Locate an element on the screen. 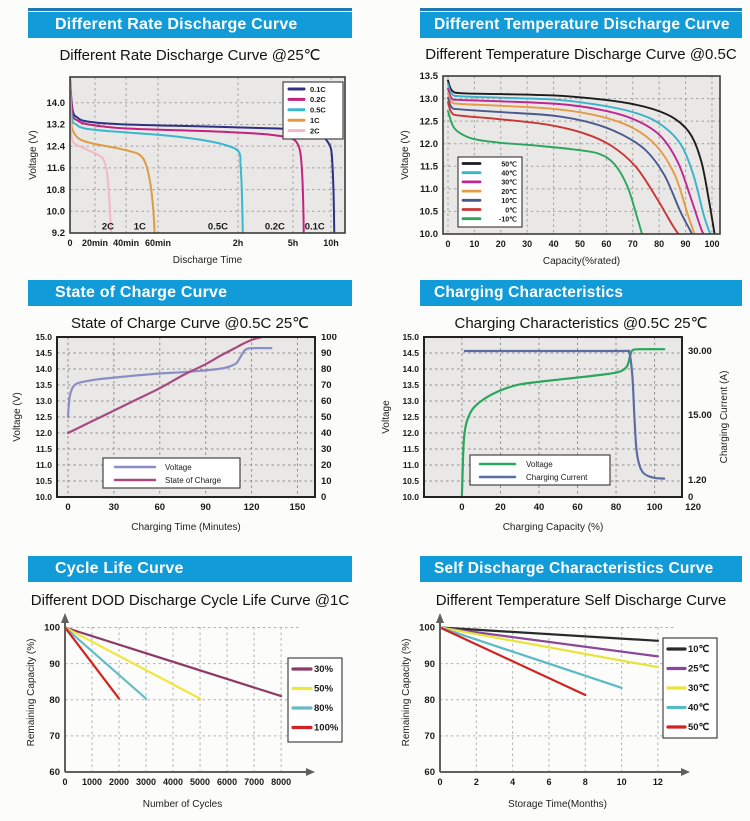 The height and width of the screenshot is (821, 750). svg-text: Charging Time (Minutes) is located at coordinates (185, 527).